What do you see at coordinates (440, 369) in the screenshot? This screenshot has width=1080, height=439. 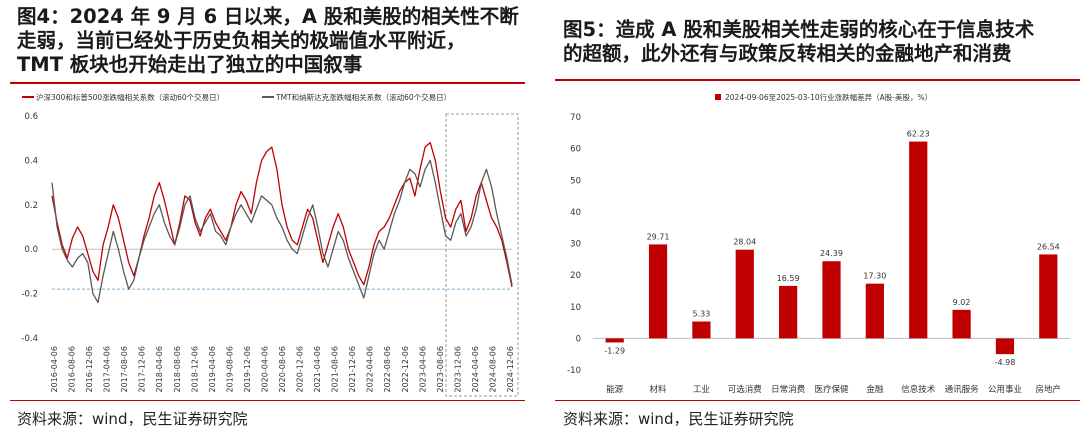 I see `x-tick-label: 2023-08-06` at bounding box center [440, 369].